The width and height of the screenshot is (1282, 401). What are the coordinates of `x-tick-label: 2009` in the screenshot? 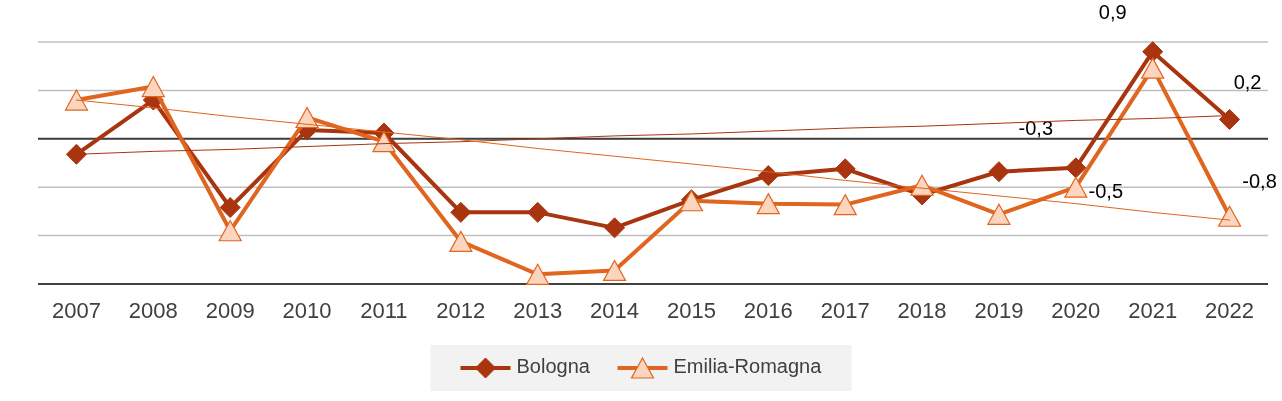 It's located at (230, 310).